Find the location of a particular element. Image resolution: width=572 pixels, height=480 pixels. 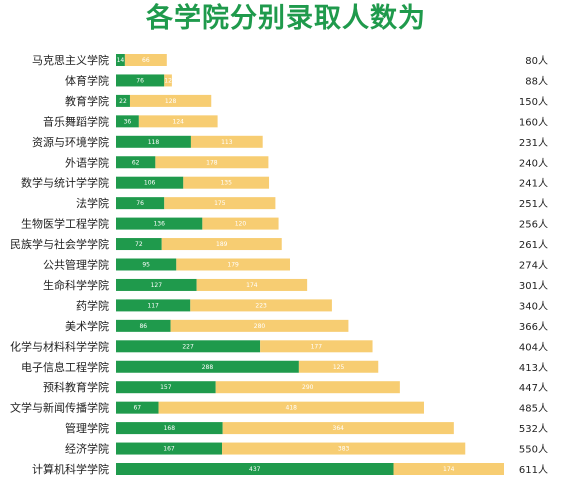

bar-value-label-series-1: 14 is located at coordinates (121, 60).